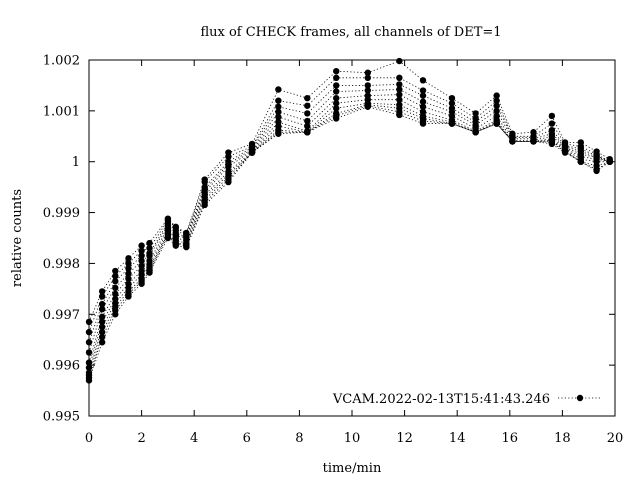 The width and height of the screenshot is (640, 480). What do you see at coordinates (17, 238) in the screenshot?
I see `y-axis-label: relative counts` at bounding box center [17, 238].